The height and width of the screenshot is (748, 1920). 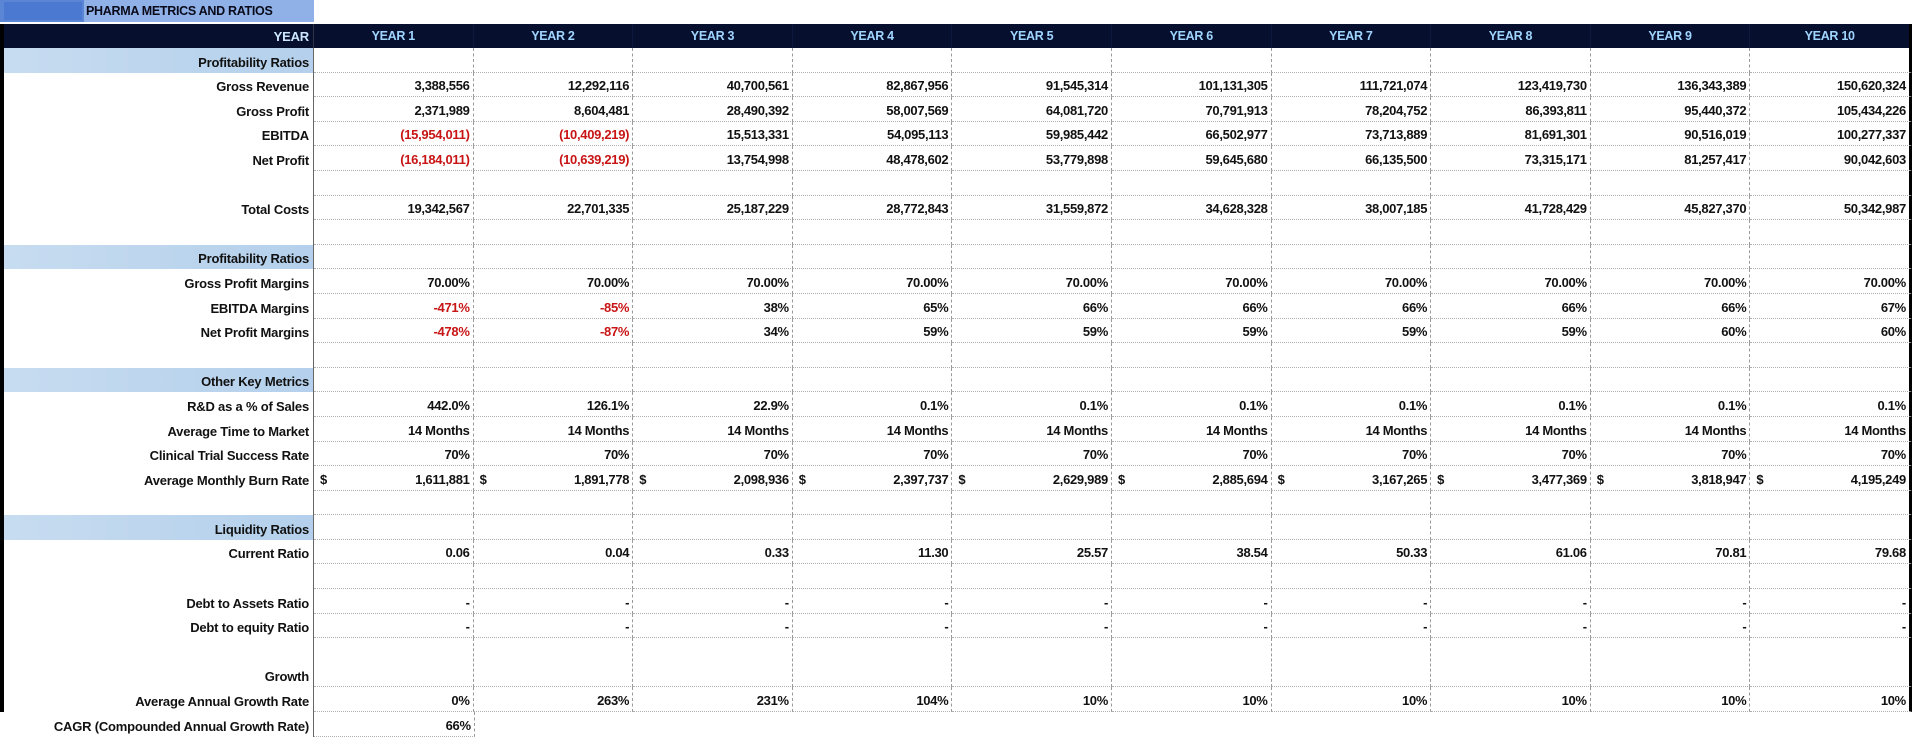 I want to click on time-to-market-year-2: 14 Months, so click(x=553, y=429).